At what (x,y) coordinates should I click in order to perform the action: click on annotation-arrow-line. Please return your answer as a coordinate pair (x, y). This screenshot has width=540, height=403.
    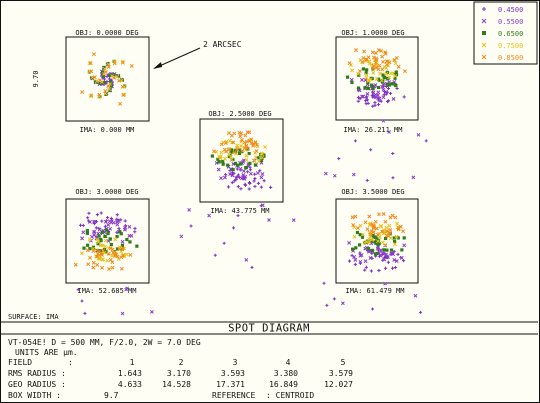
    Looking at the image, I should click on (177, 58).